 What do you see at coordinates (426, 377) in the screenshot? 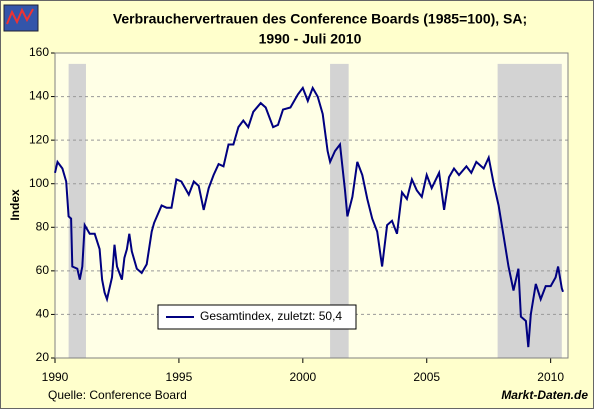
I see `x-tick-label: 2005` at bounding box center [426, 377].